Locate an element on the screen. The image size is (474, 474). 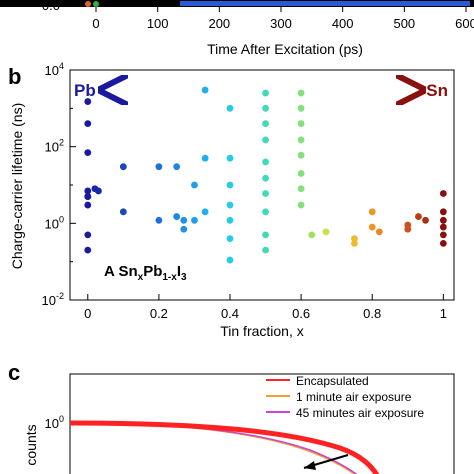
pb-label: Pb is located at coordinates (85, 90).